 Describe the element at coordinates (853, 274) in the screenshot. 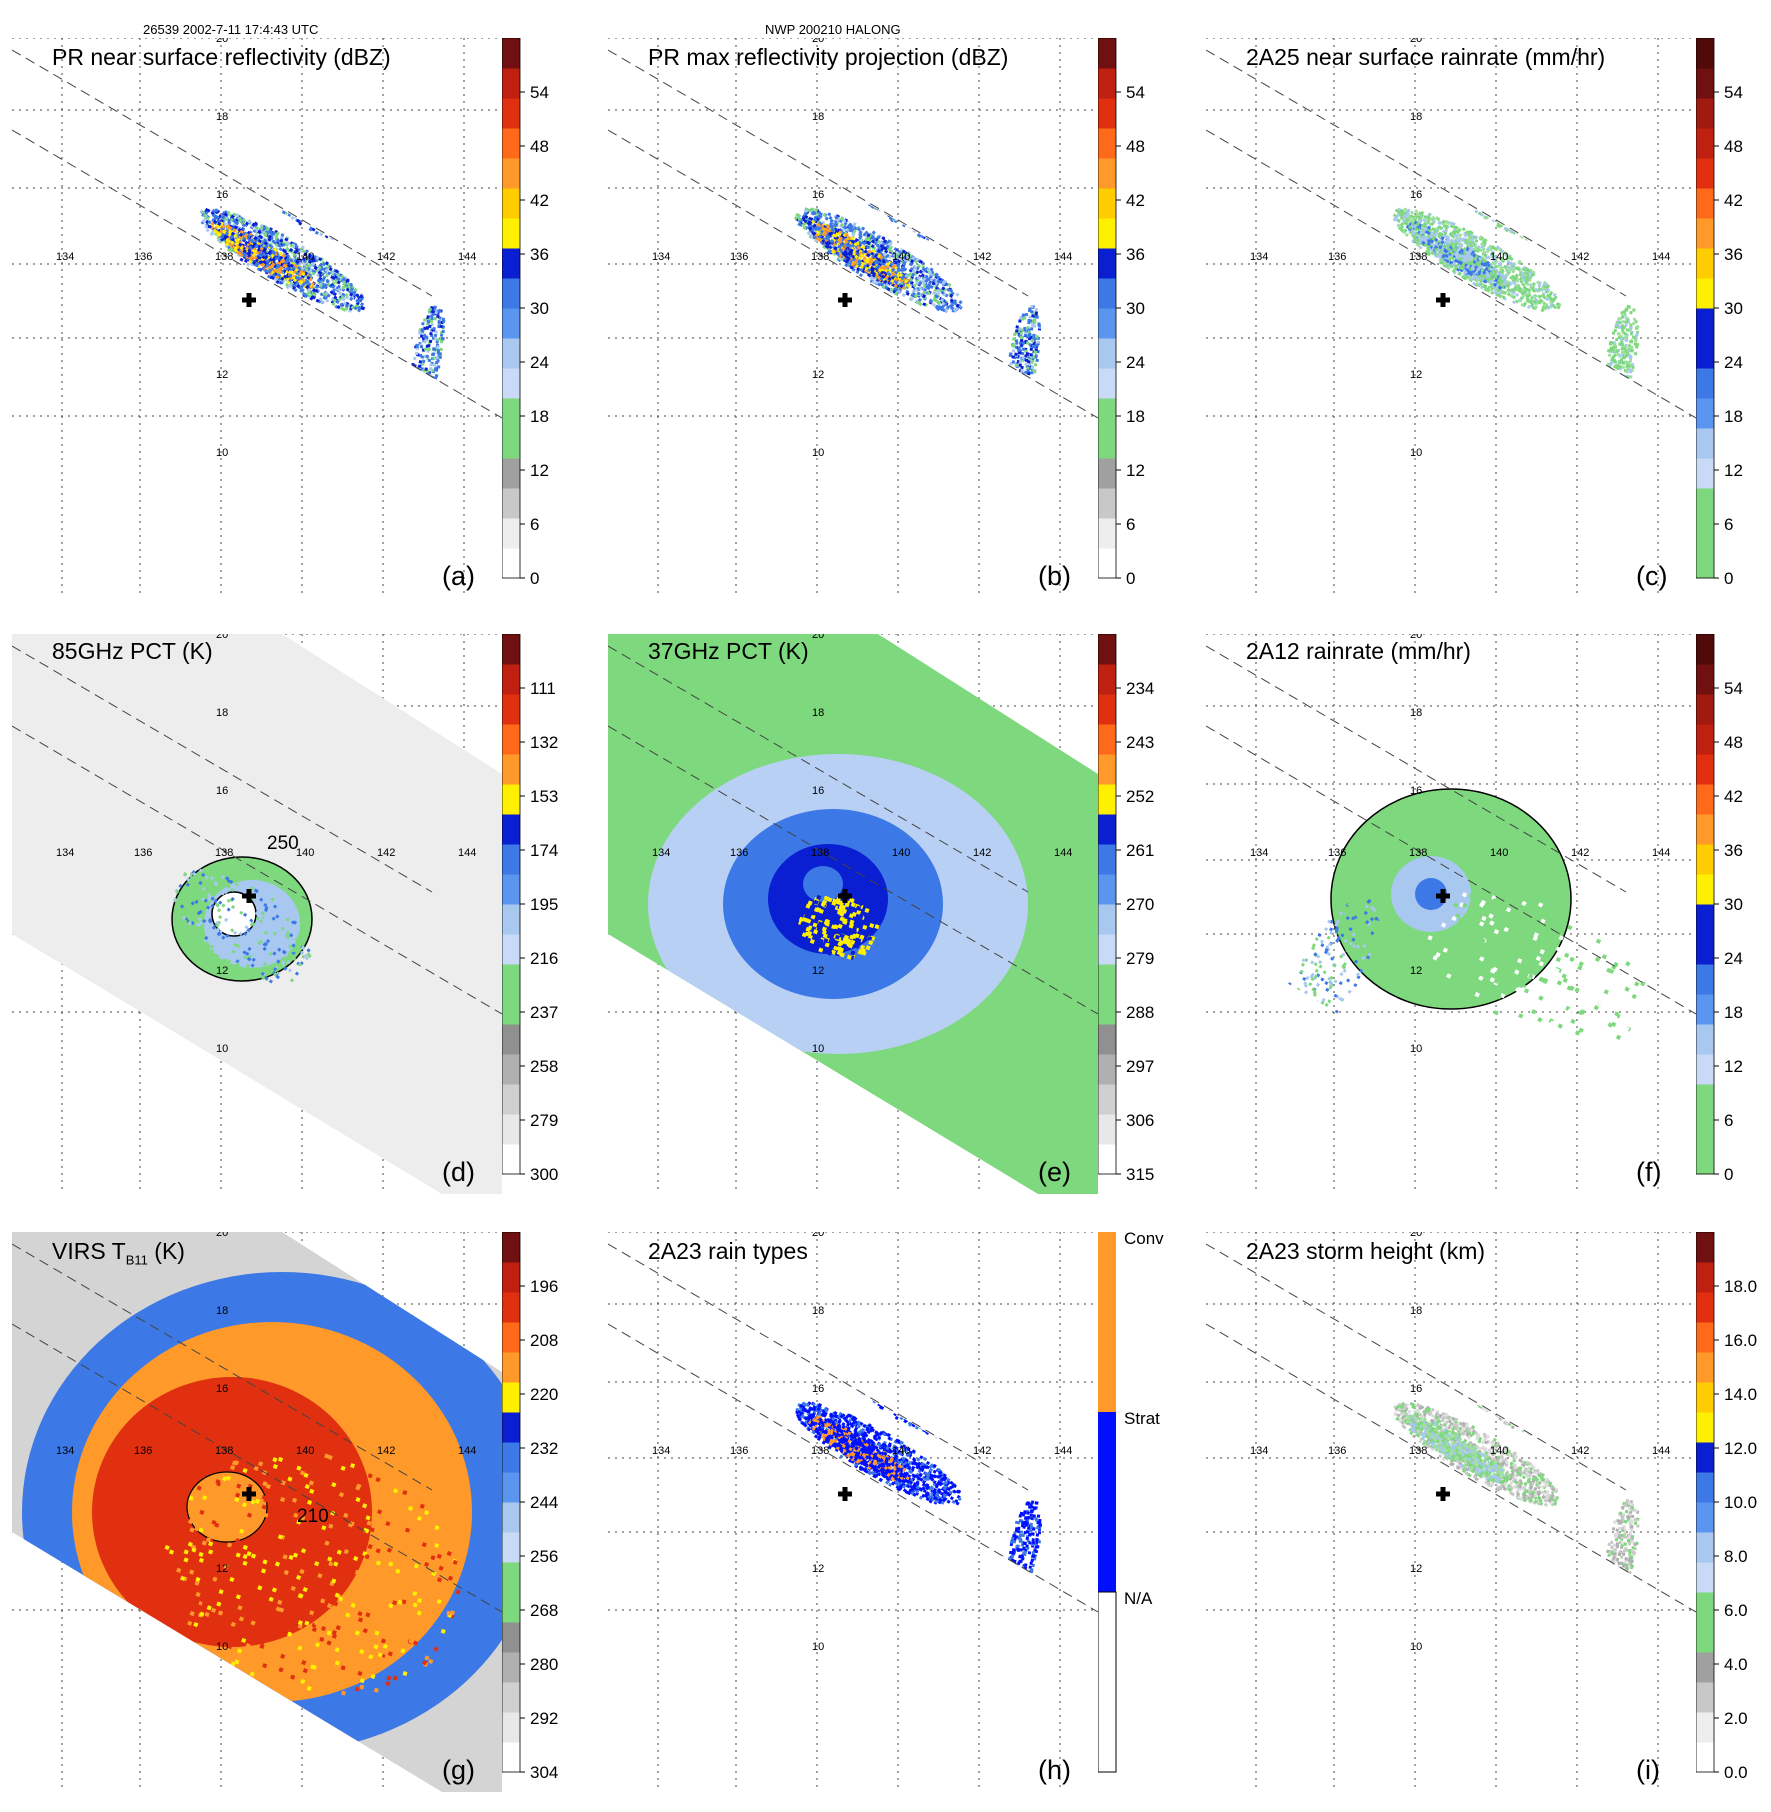

I see `swath-edge-lower` at that location.